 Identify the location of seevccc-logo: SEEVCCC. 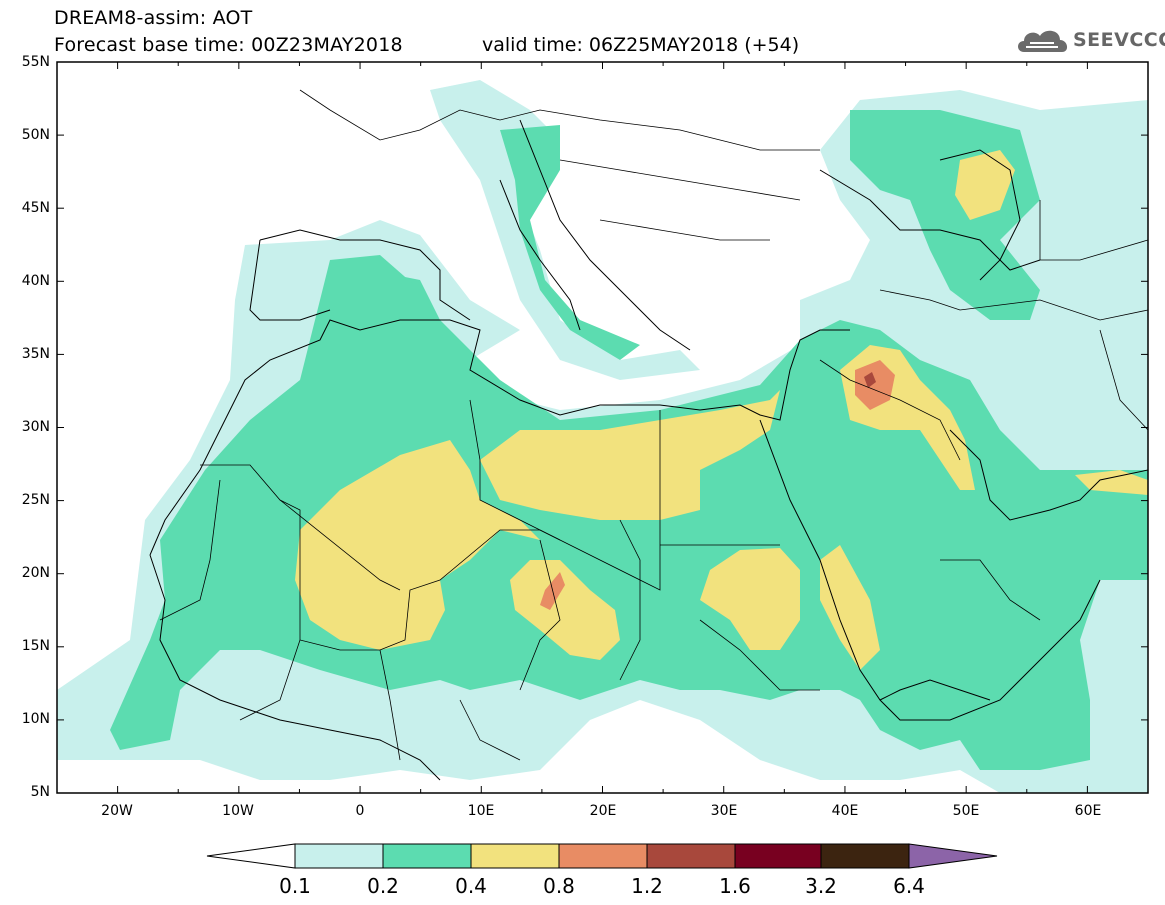
(1090, 41).